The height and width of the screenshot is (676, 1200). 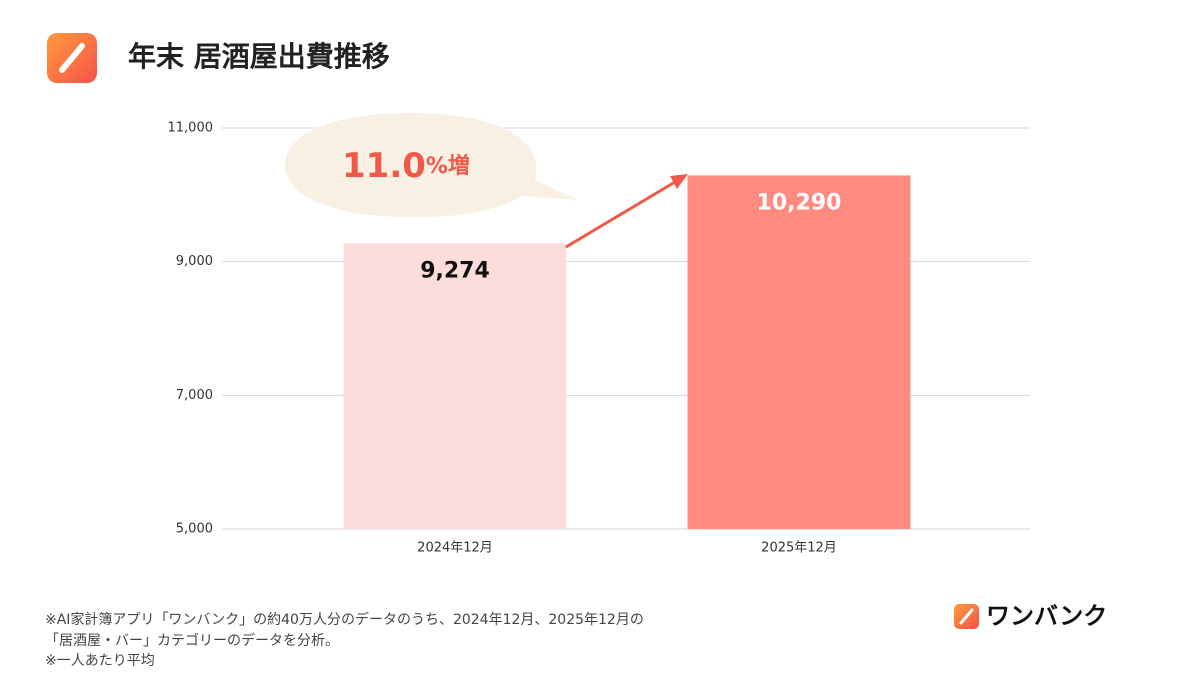 I want to click on annotation: 11.0%増, so click(x=406, y=166).